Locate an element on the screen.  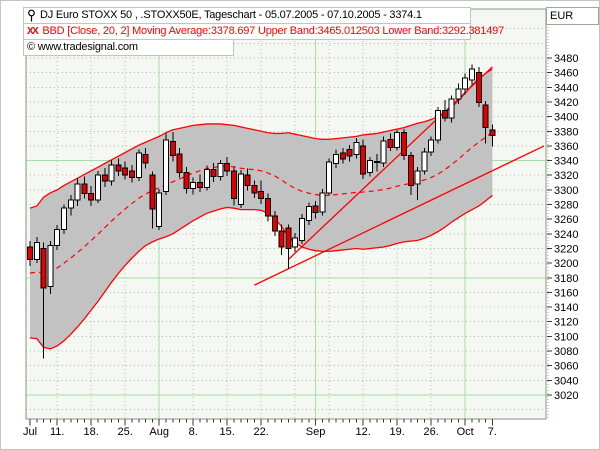
copyright-text: © www.tradesignal.com is located at coordinates (82, 47).